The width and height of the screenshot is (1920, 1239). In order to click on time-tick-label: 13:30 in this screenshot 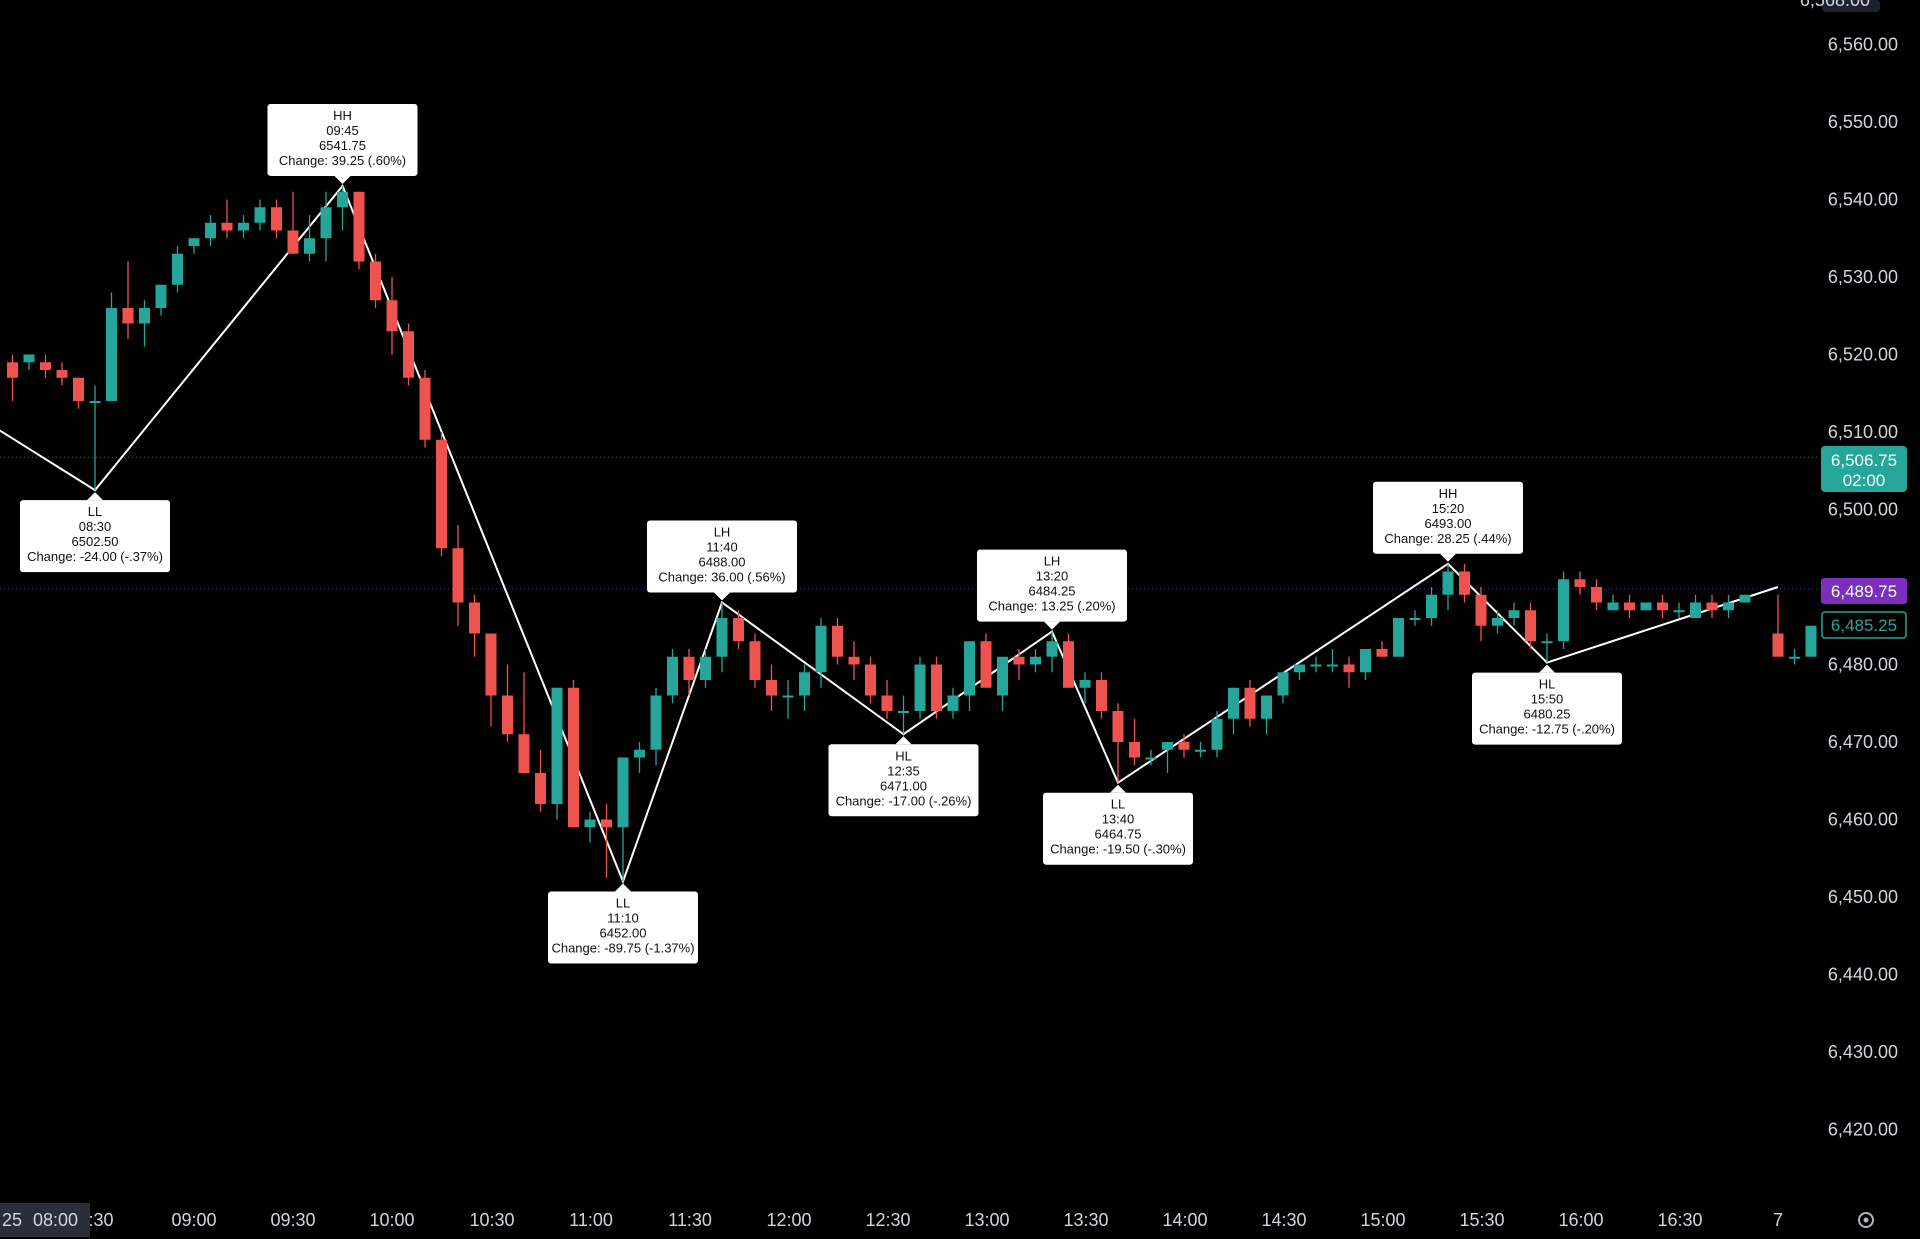, I will do `click(1085, 1220)`.